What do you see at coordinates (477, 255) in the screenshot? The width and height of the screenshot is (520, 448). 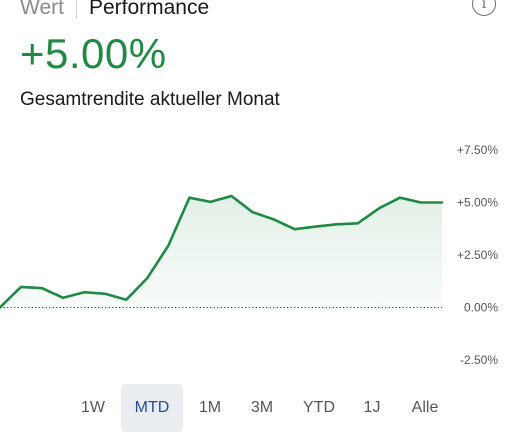 I see `y-tick-label: +2.50%` at bounding box center [477, 255].